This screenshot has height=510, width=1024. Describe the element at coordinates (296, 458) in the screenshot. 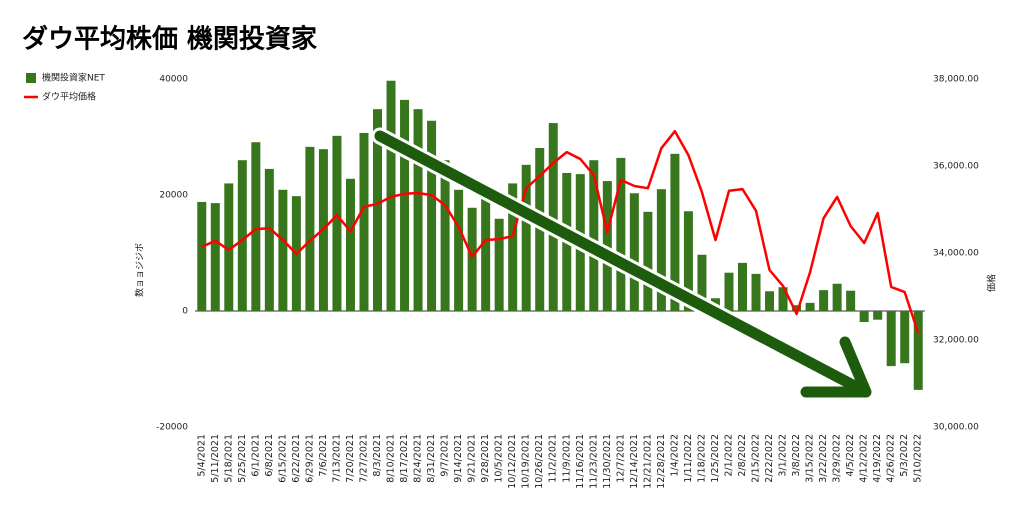

I see `x-tick-label: 6/22/2021` at that location.